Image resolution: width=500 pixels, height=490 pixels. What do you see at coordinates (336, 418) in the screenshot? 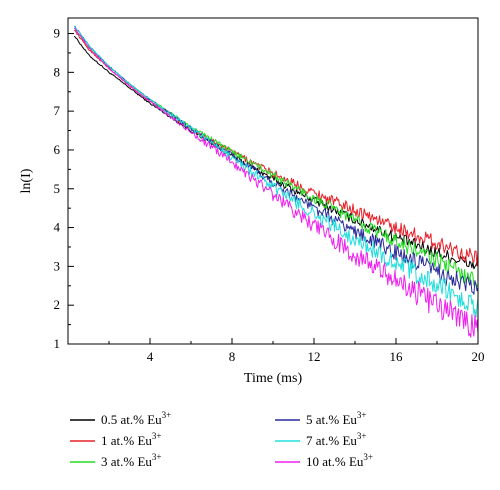
I see `legend-label-4: 5 at.% Eu3+` at bounding box center [336, 418].